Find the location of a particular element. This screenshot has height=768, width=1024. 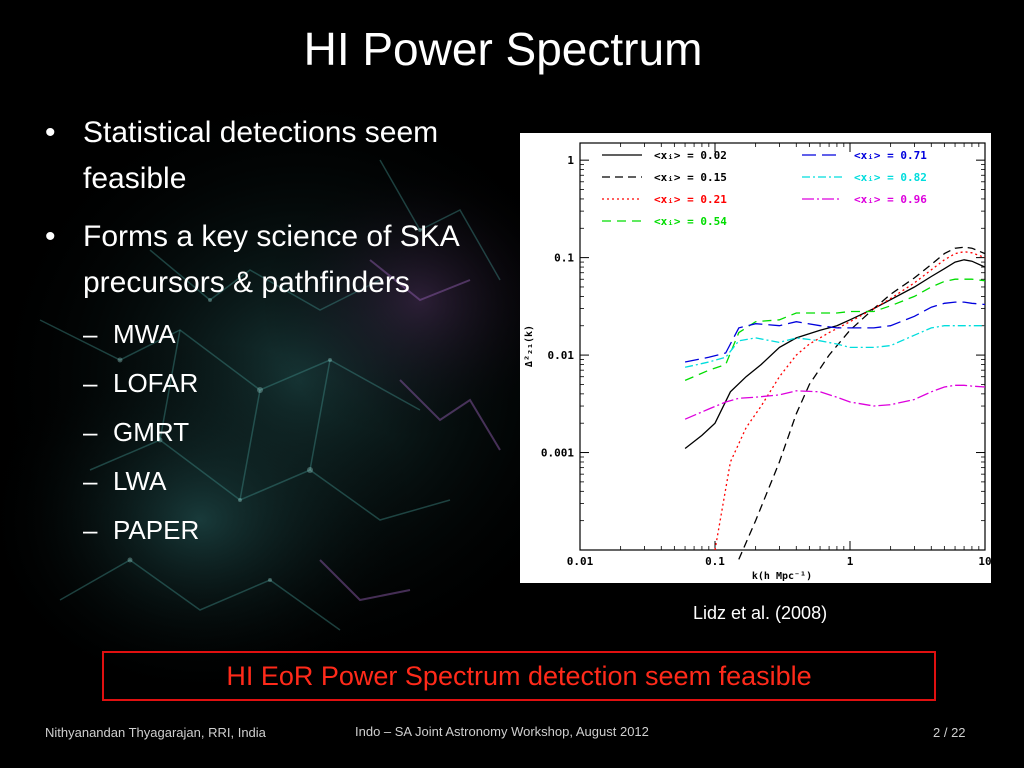

y-tick-label: 0.1 is located at coordinates (564, 258).